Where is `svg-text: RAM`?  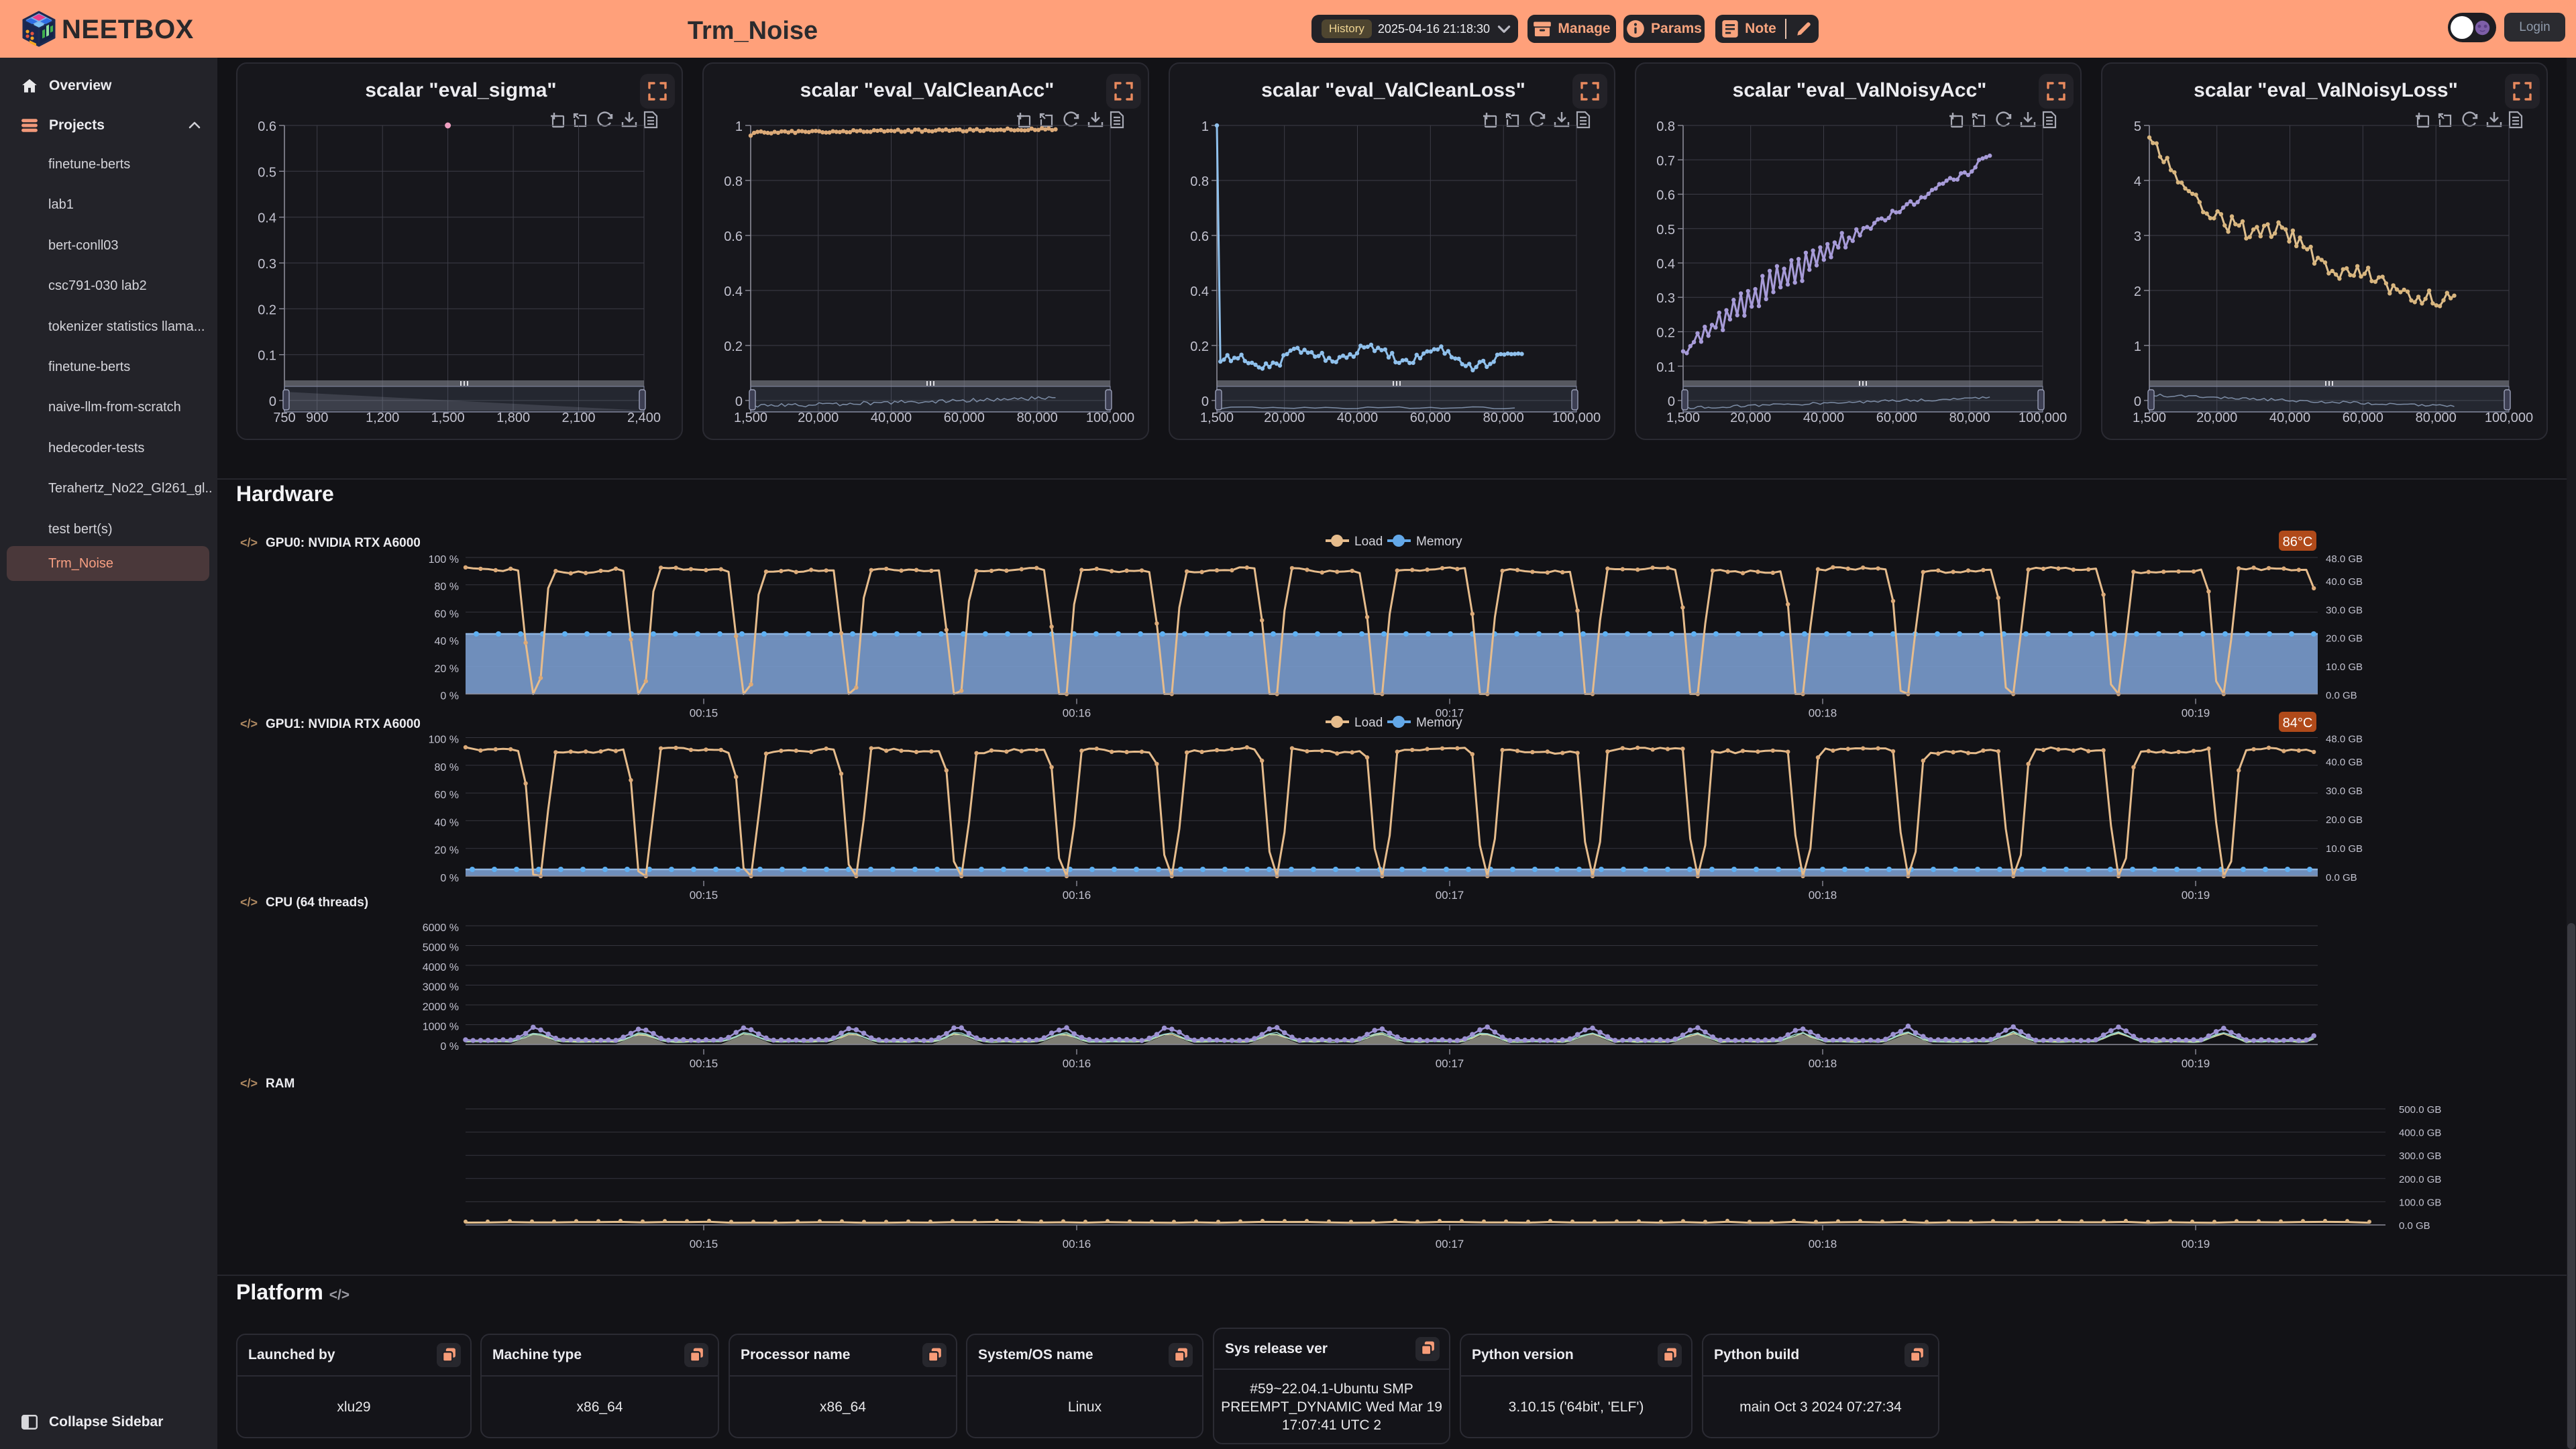 svg-text: RAM is located at coordinates (280, 1084).